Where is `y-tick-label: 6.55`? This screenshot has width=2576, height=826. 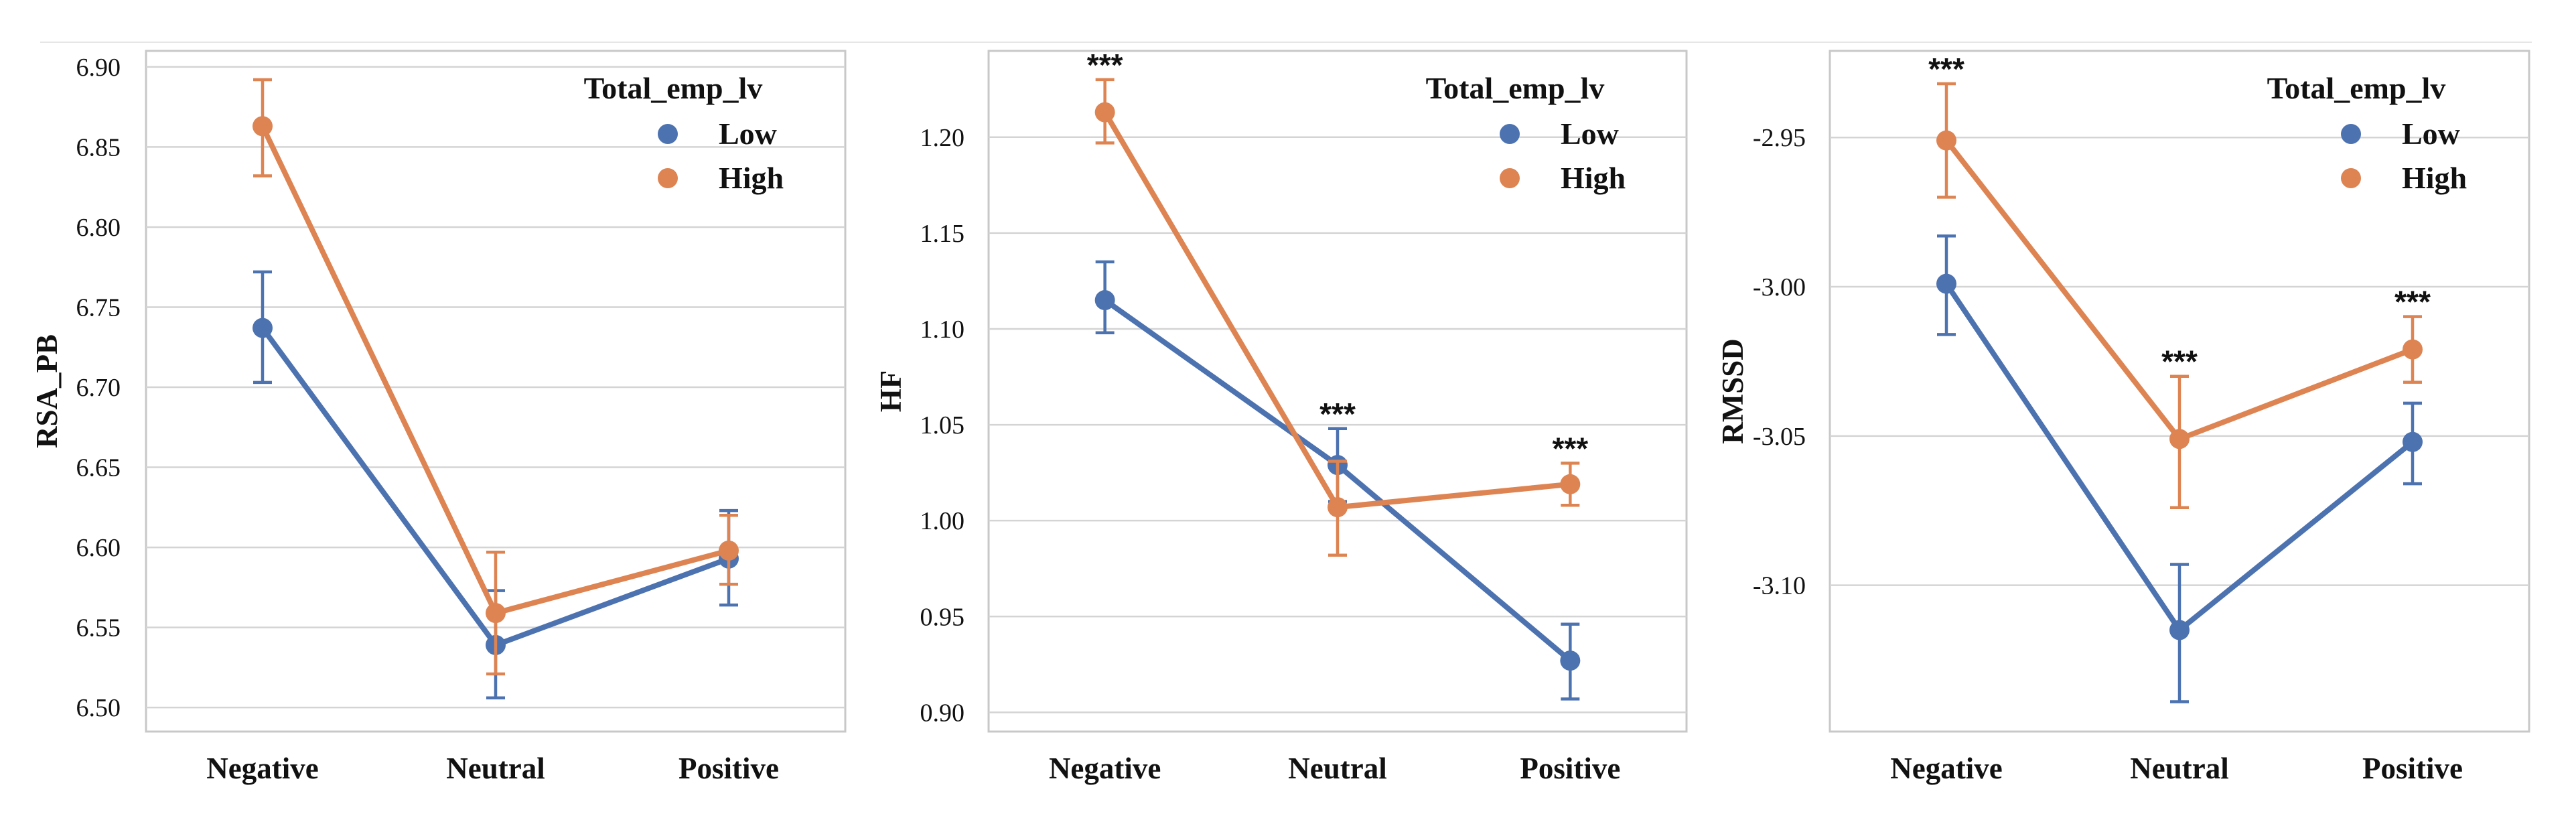
y-tick-label: 6.55 is located at coordinates (98, 628).